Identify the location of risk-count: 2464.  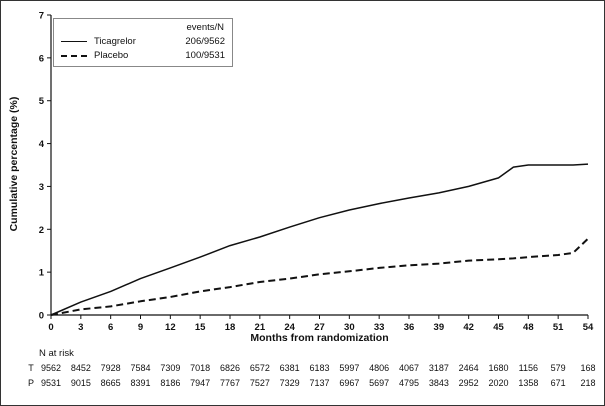
(468, 368).